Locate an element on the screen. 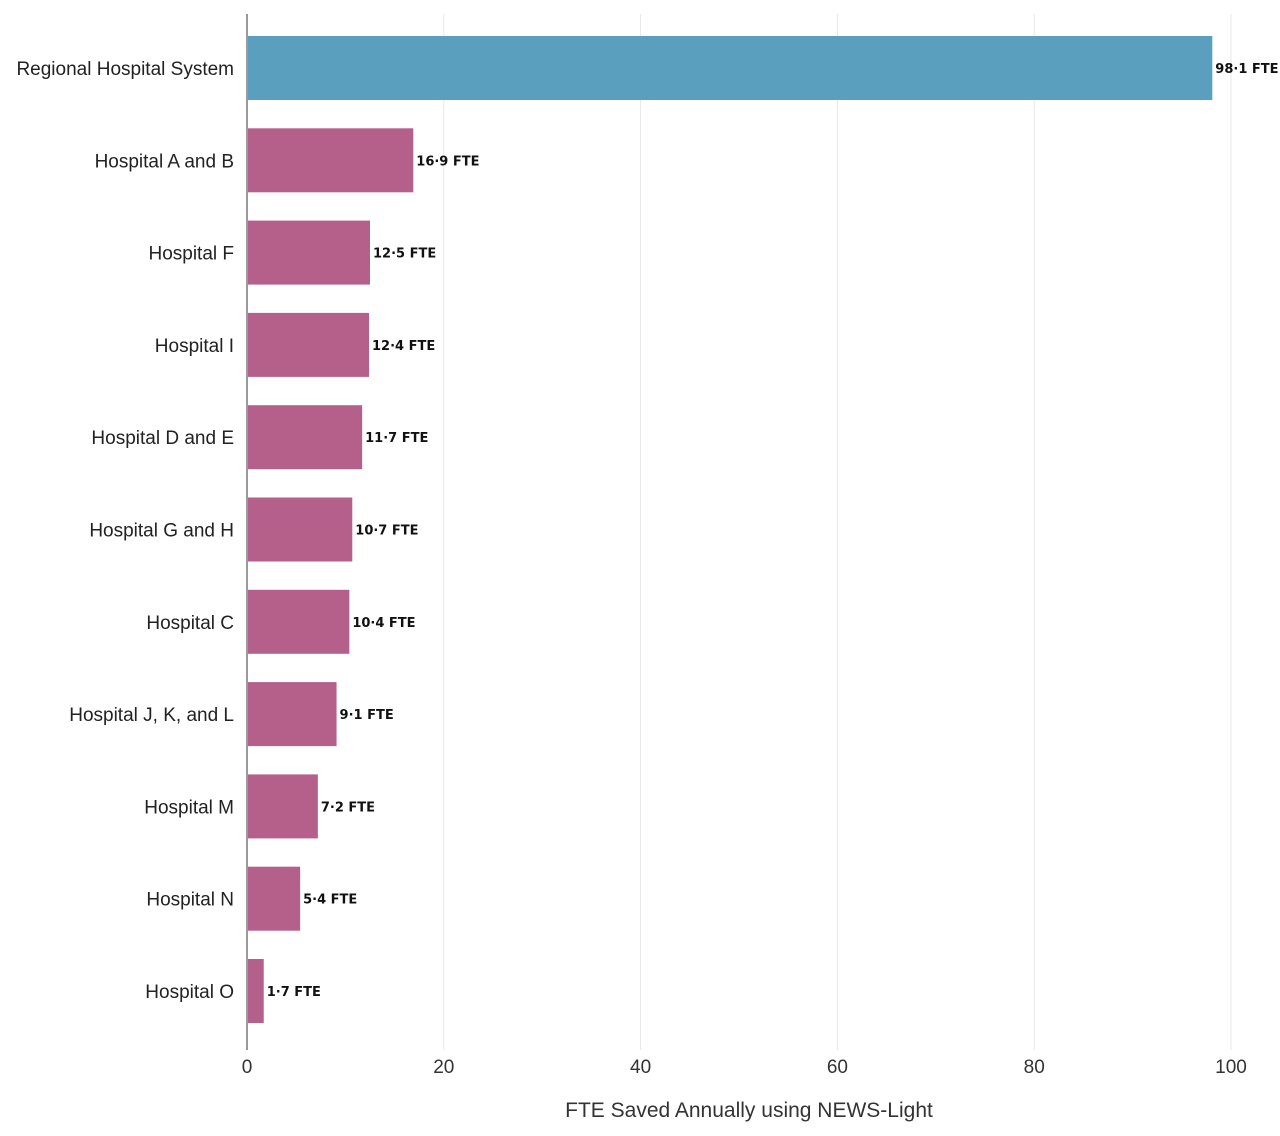 The image size is (1280, 1136). value-label-1: 98·1 FTE is located at coordinates (1246, 69).